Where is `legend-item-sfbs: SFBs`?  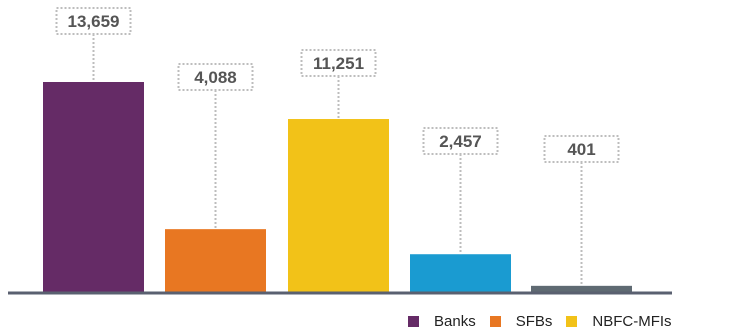 legend-item-sfbs: SFBs is located at coordinates (521, 321).